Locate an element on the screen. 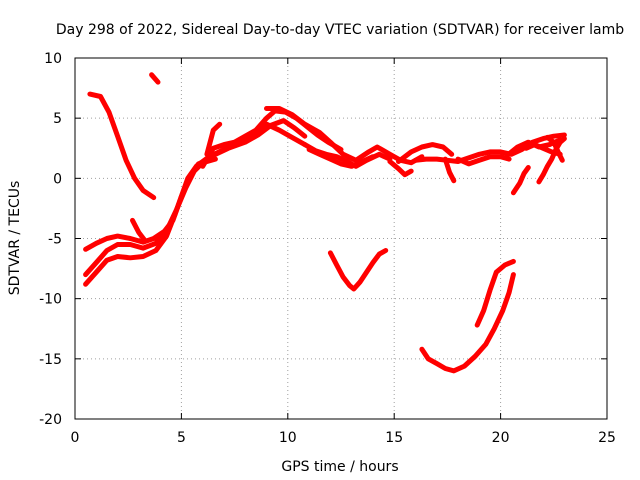  x-axis-label: GPS time / hours is located at coordinates (339, 467).